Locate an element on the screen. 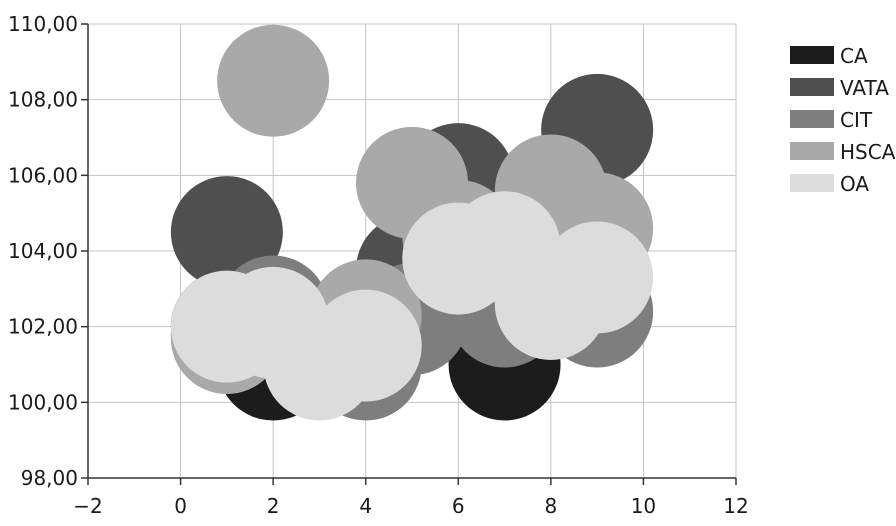 This screenshot has height=526, width=896. x-axis-ticks: −2 0 2 4 6 8 10 12 is located at coordinates (411, 498).